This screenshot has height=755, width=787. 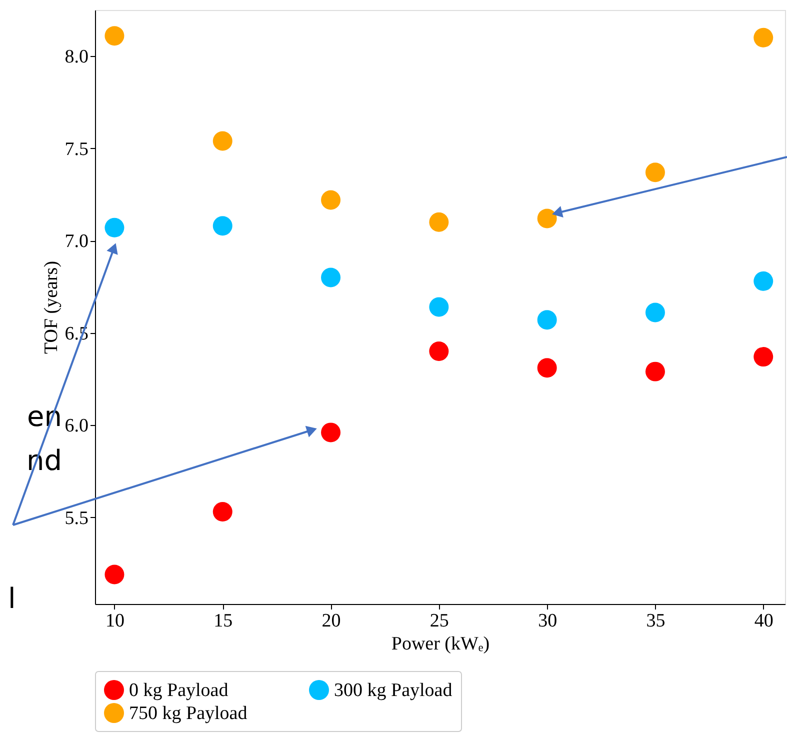 What do you see at coordinates (331, 621) in the screenshot?
I see `x-tick-label: 20` at bounding box center [331, 621].